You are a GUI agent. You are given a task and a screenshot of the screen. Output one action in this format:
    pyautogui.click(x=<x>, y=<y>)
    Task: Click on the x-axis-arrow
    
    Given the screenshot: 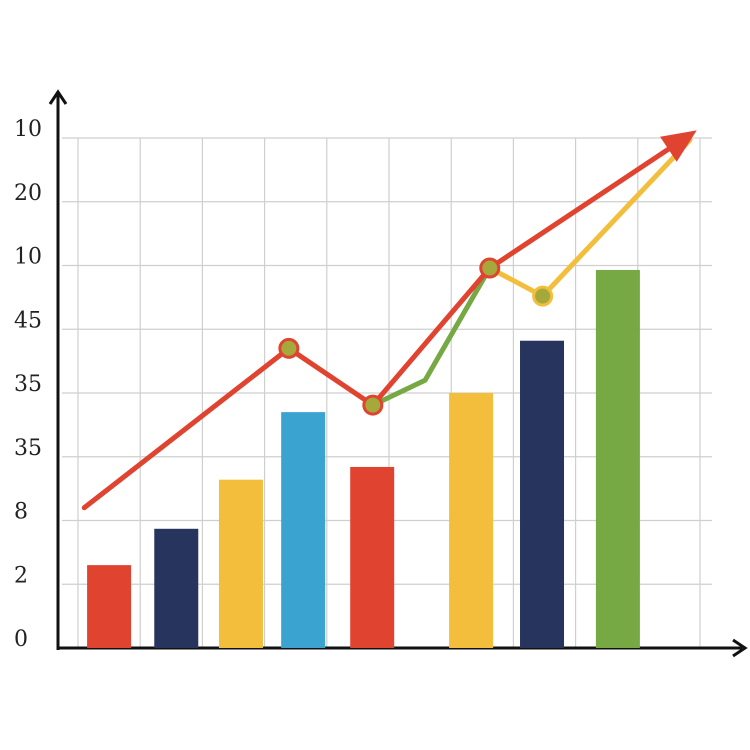 What is the action you would take?
    pyautogui.click(x=740, y=648)
    